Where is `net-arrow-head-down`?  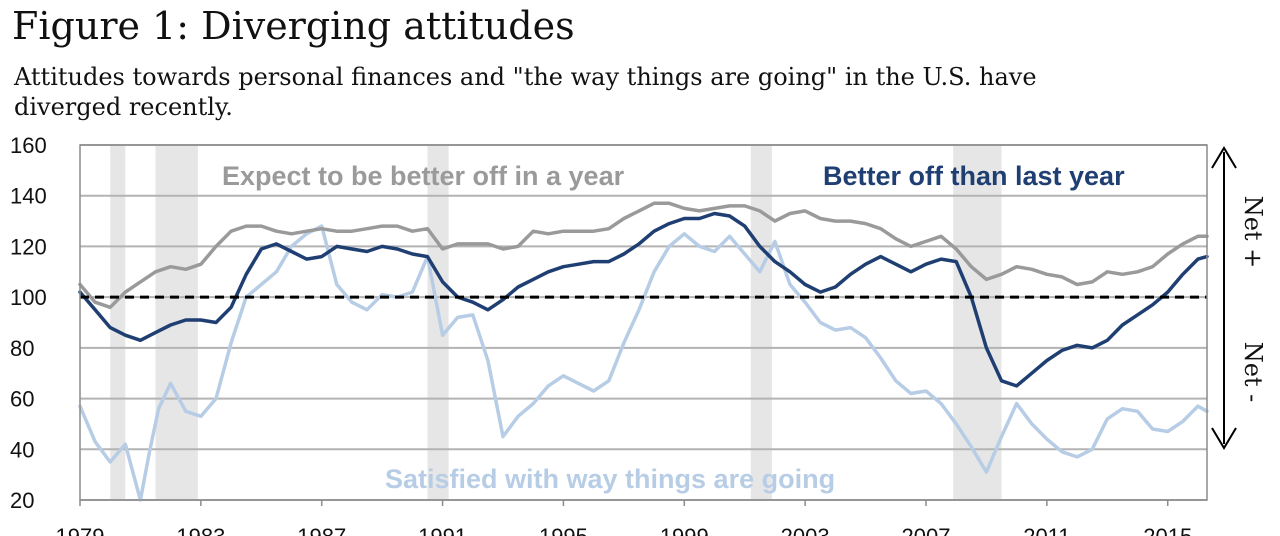 net-arrow-head-down is located at coordinates (1224, 438).